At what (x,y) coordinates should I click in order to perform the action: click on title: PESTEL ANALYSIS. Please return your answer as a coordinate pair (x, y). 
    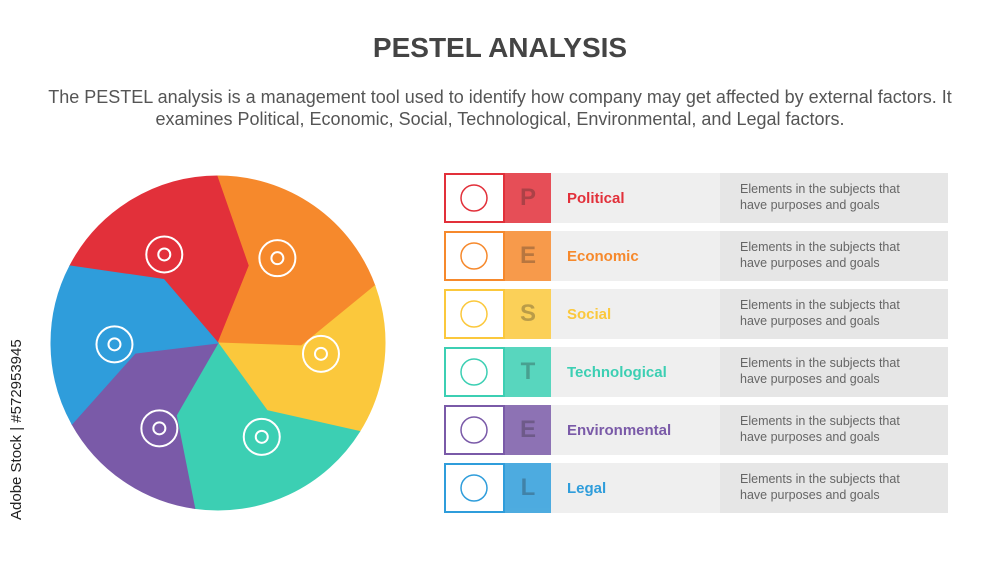
    Looking at the image, I should click on (500, 47).